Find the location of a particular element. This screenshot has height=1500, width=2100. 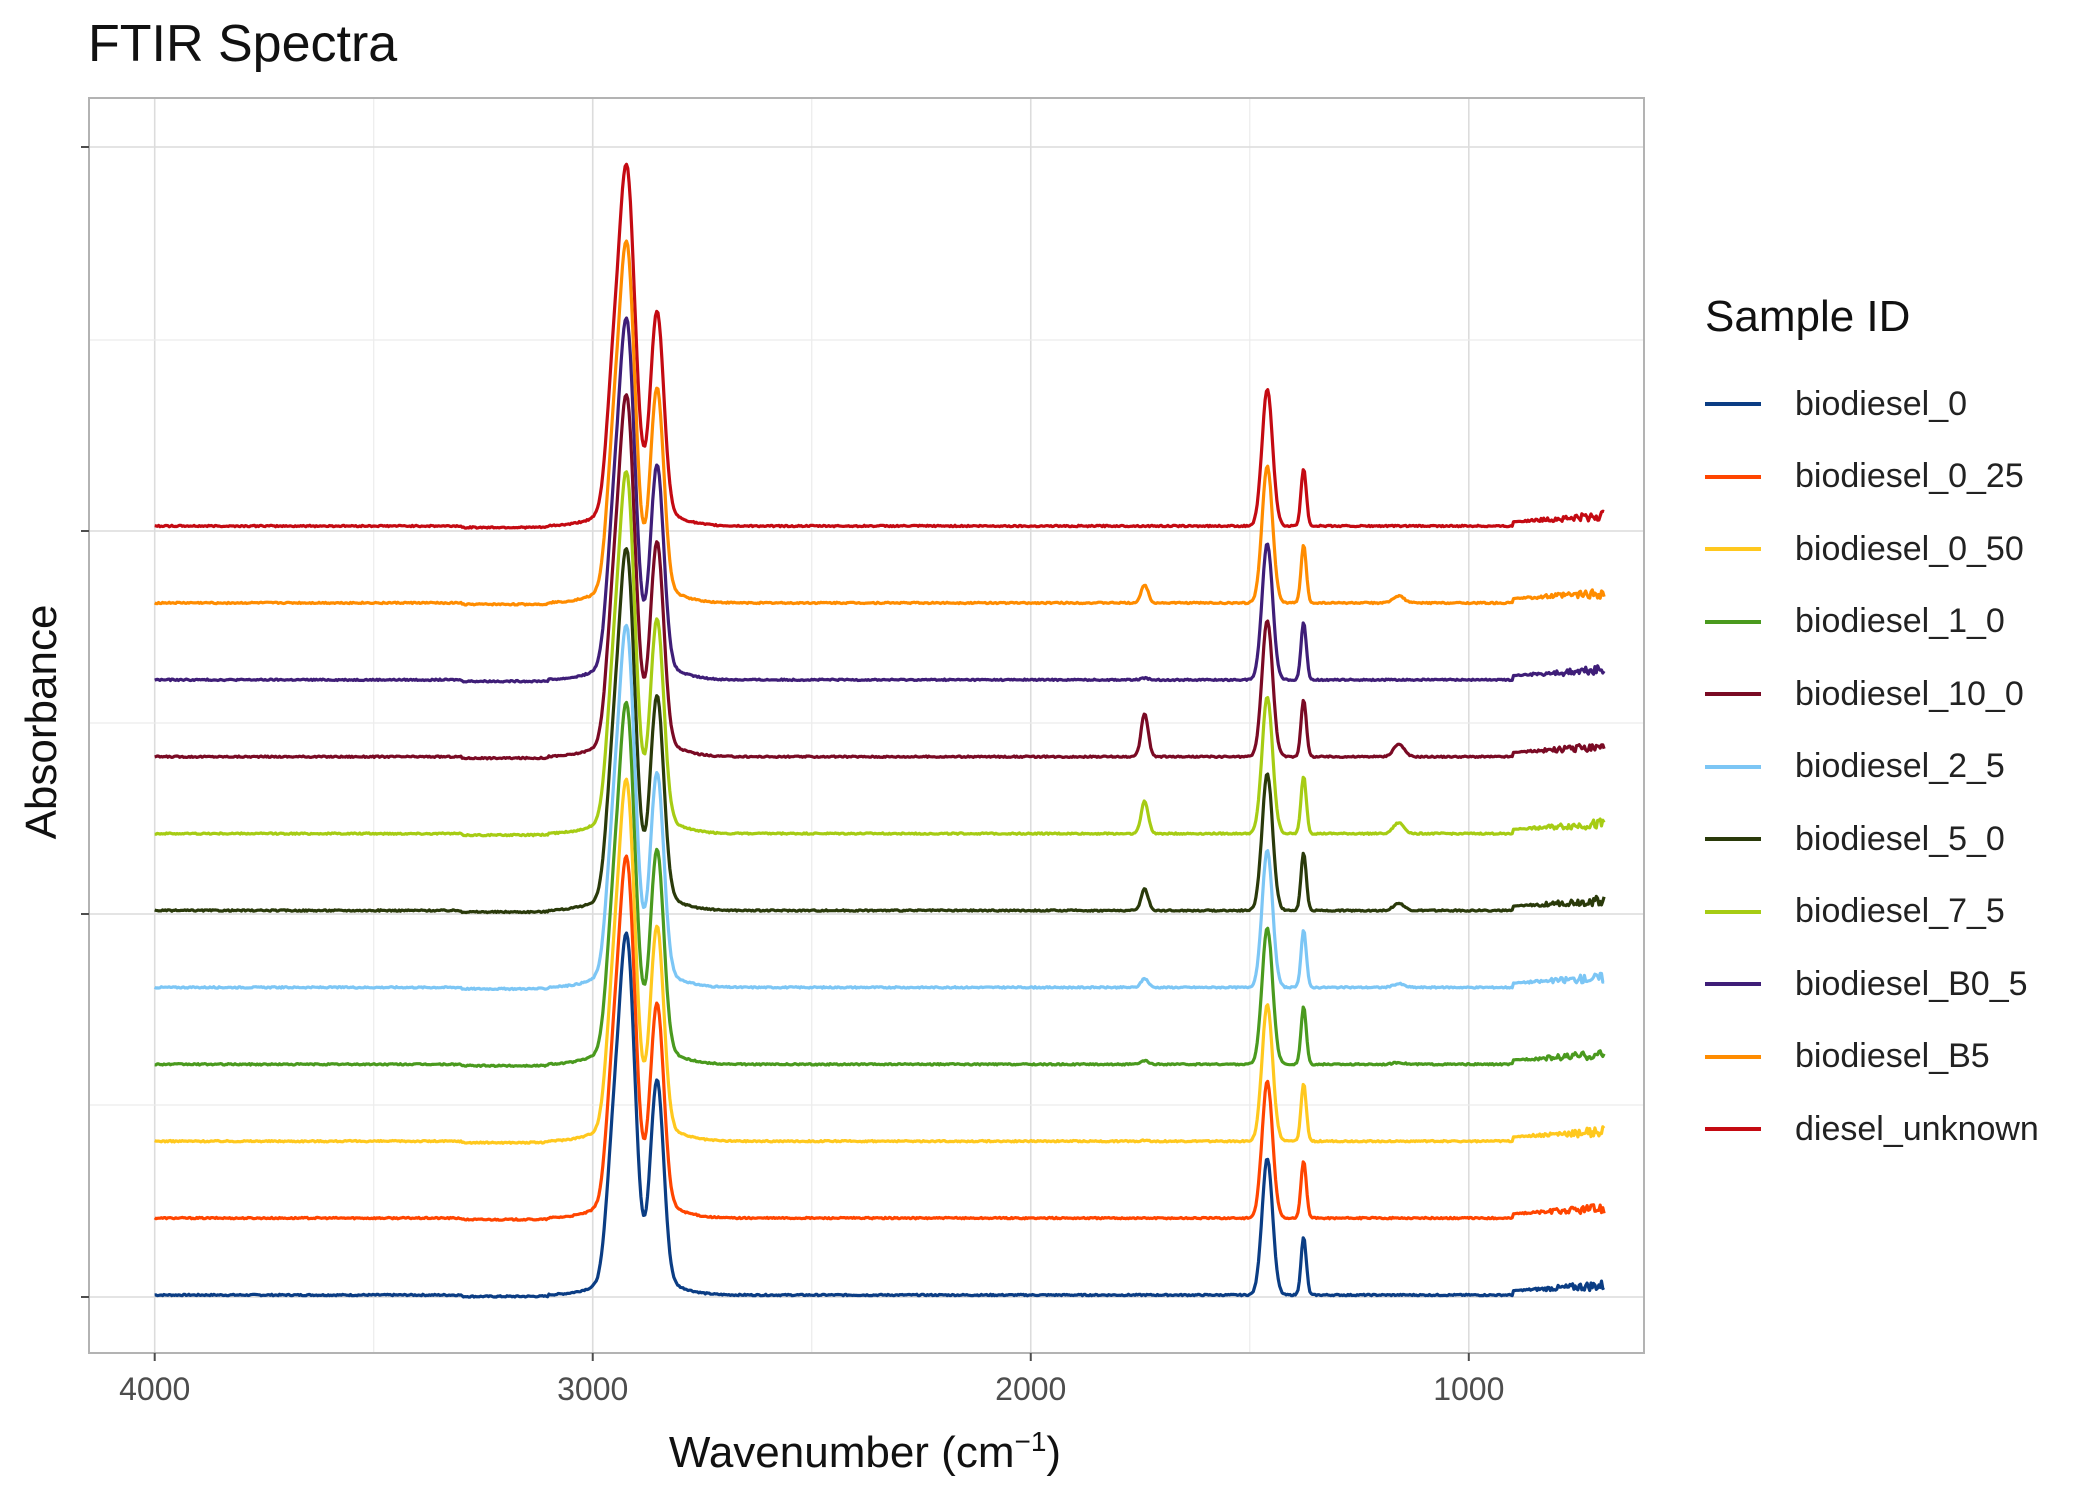

x-tick-label: 4000 is located at coordinates (154, 1389).